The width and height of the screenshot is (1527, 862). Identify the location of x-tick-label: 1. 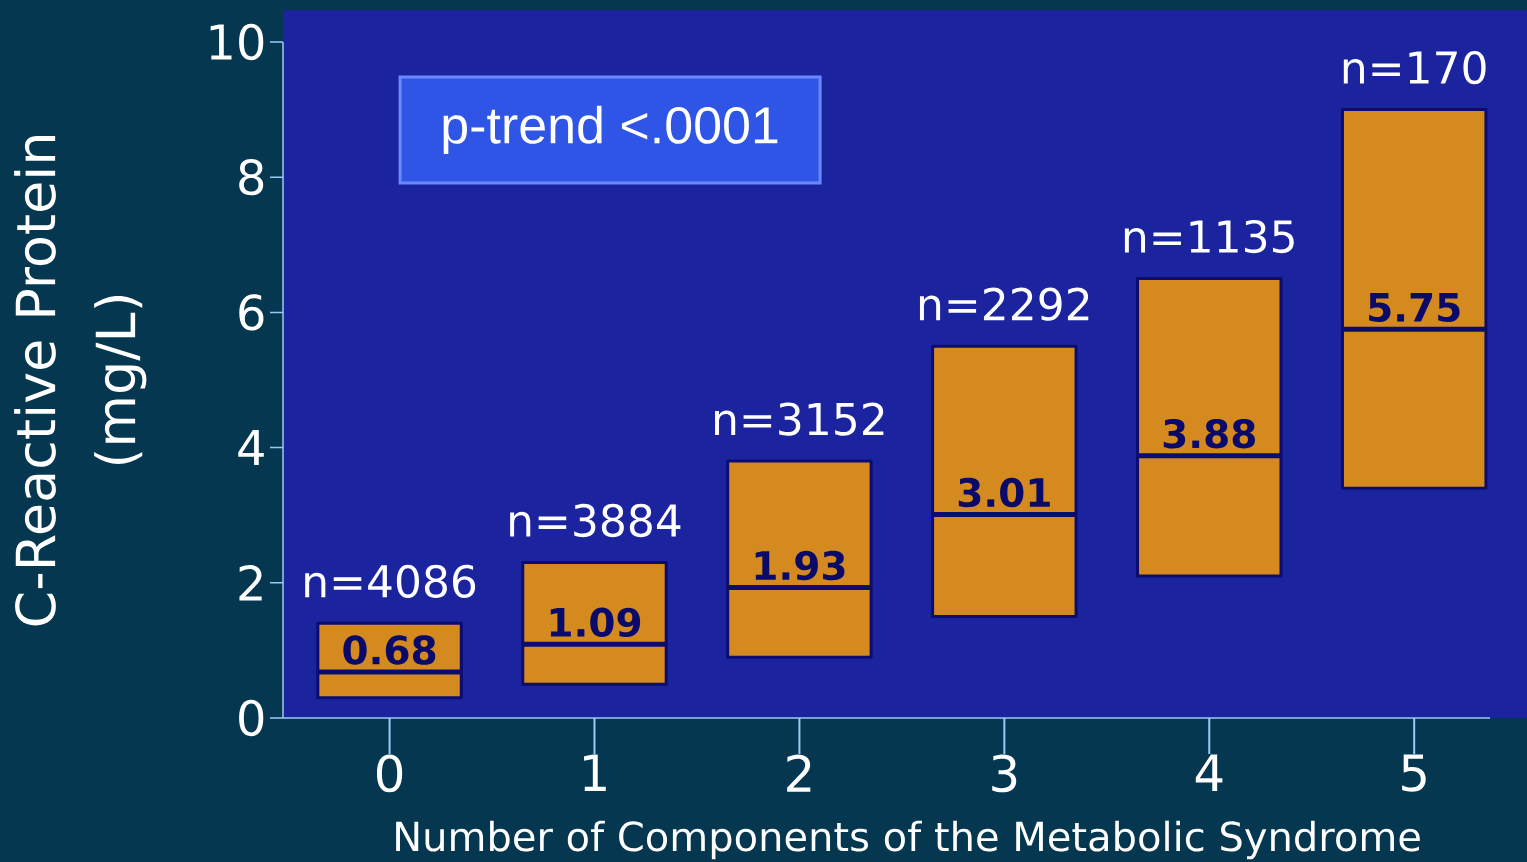
(595, 772).